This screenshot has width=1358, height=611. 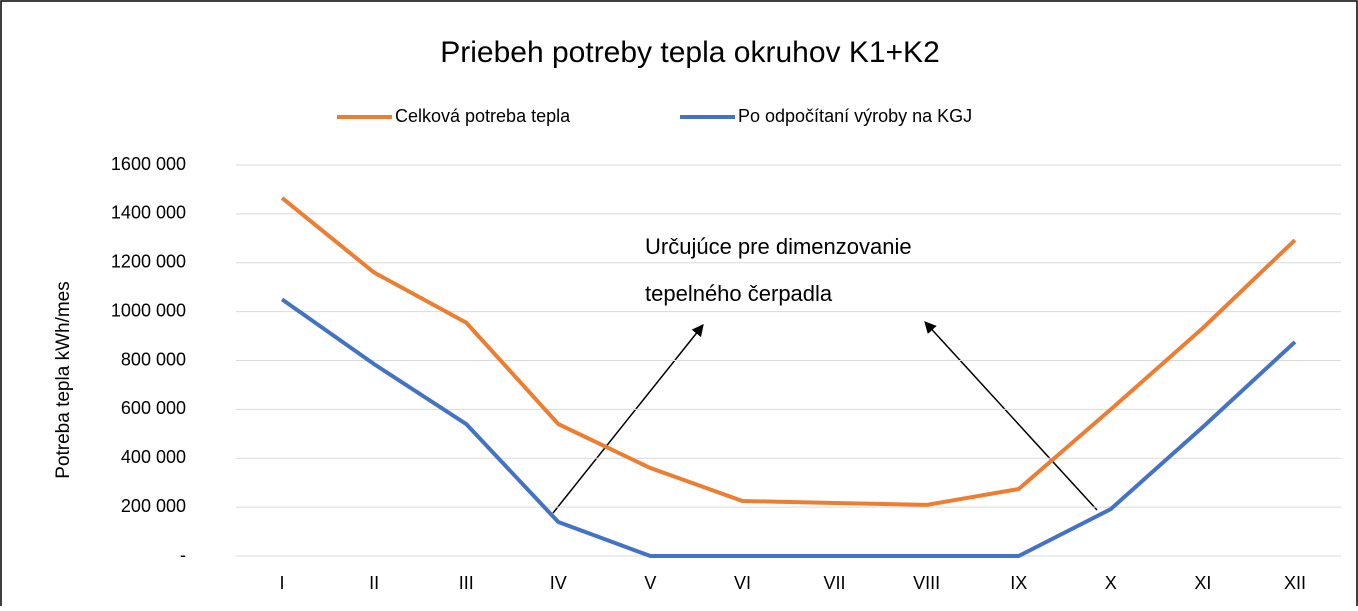 What do you see at coordinates (153, 457) in the screenshot?
I see `y-tick-label: 400 000` at bounding box center [153, 457].